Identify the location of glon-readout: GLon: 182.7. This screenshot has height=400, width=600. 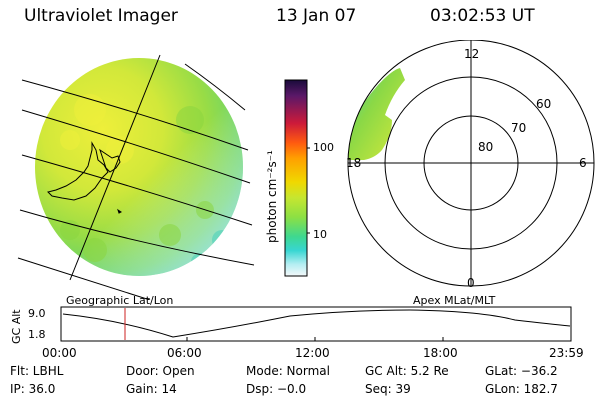
(521, 389).